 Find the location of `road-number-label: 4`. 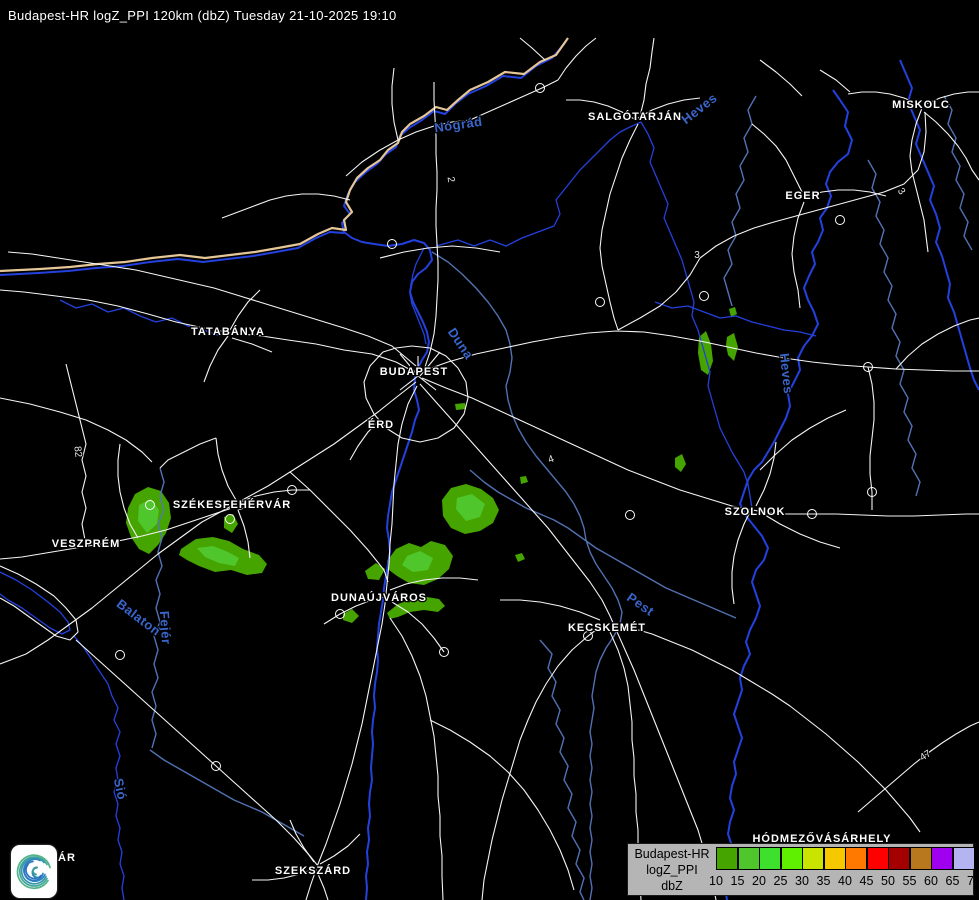

road-number-label: 4 is located at coordinates (551, 459).